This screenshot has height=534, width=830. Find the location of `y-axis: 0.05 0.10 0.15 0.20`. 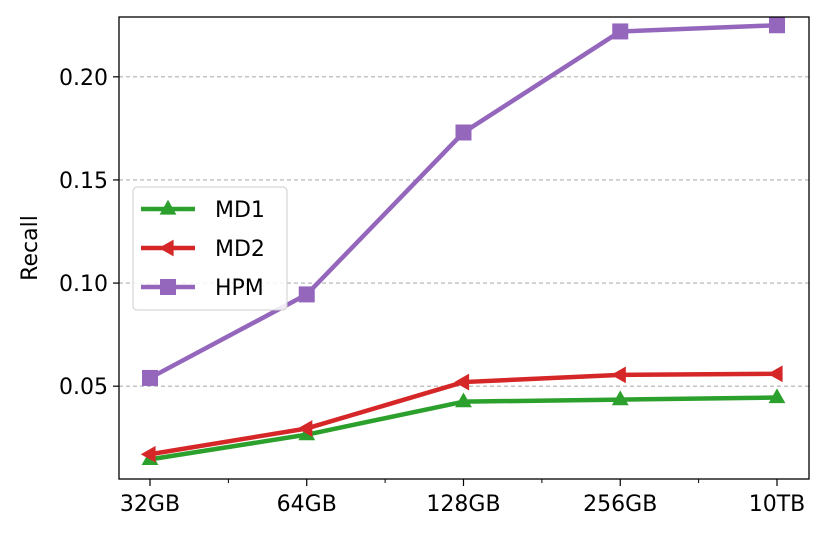

y-axis: 0.05 0.10 0.15 0.20 is located at coordinates (89, 233).